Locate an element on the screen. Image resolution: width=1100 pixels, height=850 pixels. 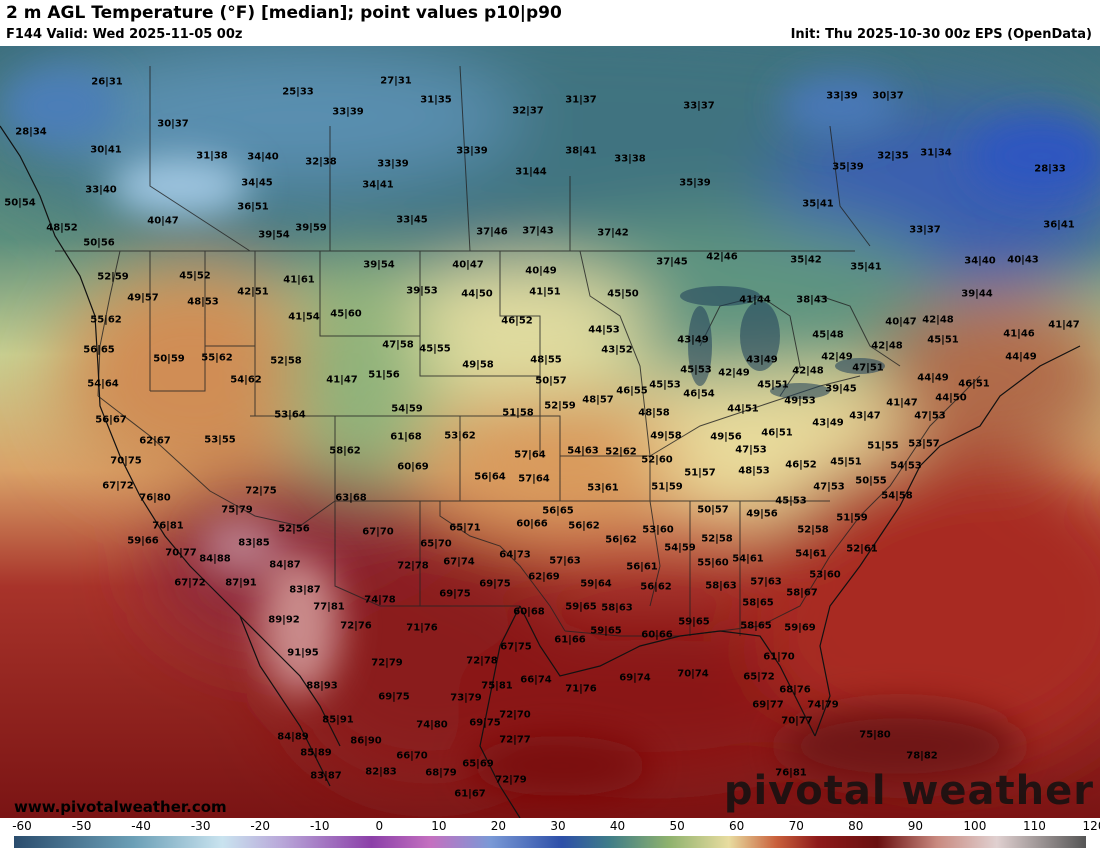
point-value: 58|65 is located at coordinates (758, 603).